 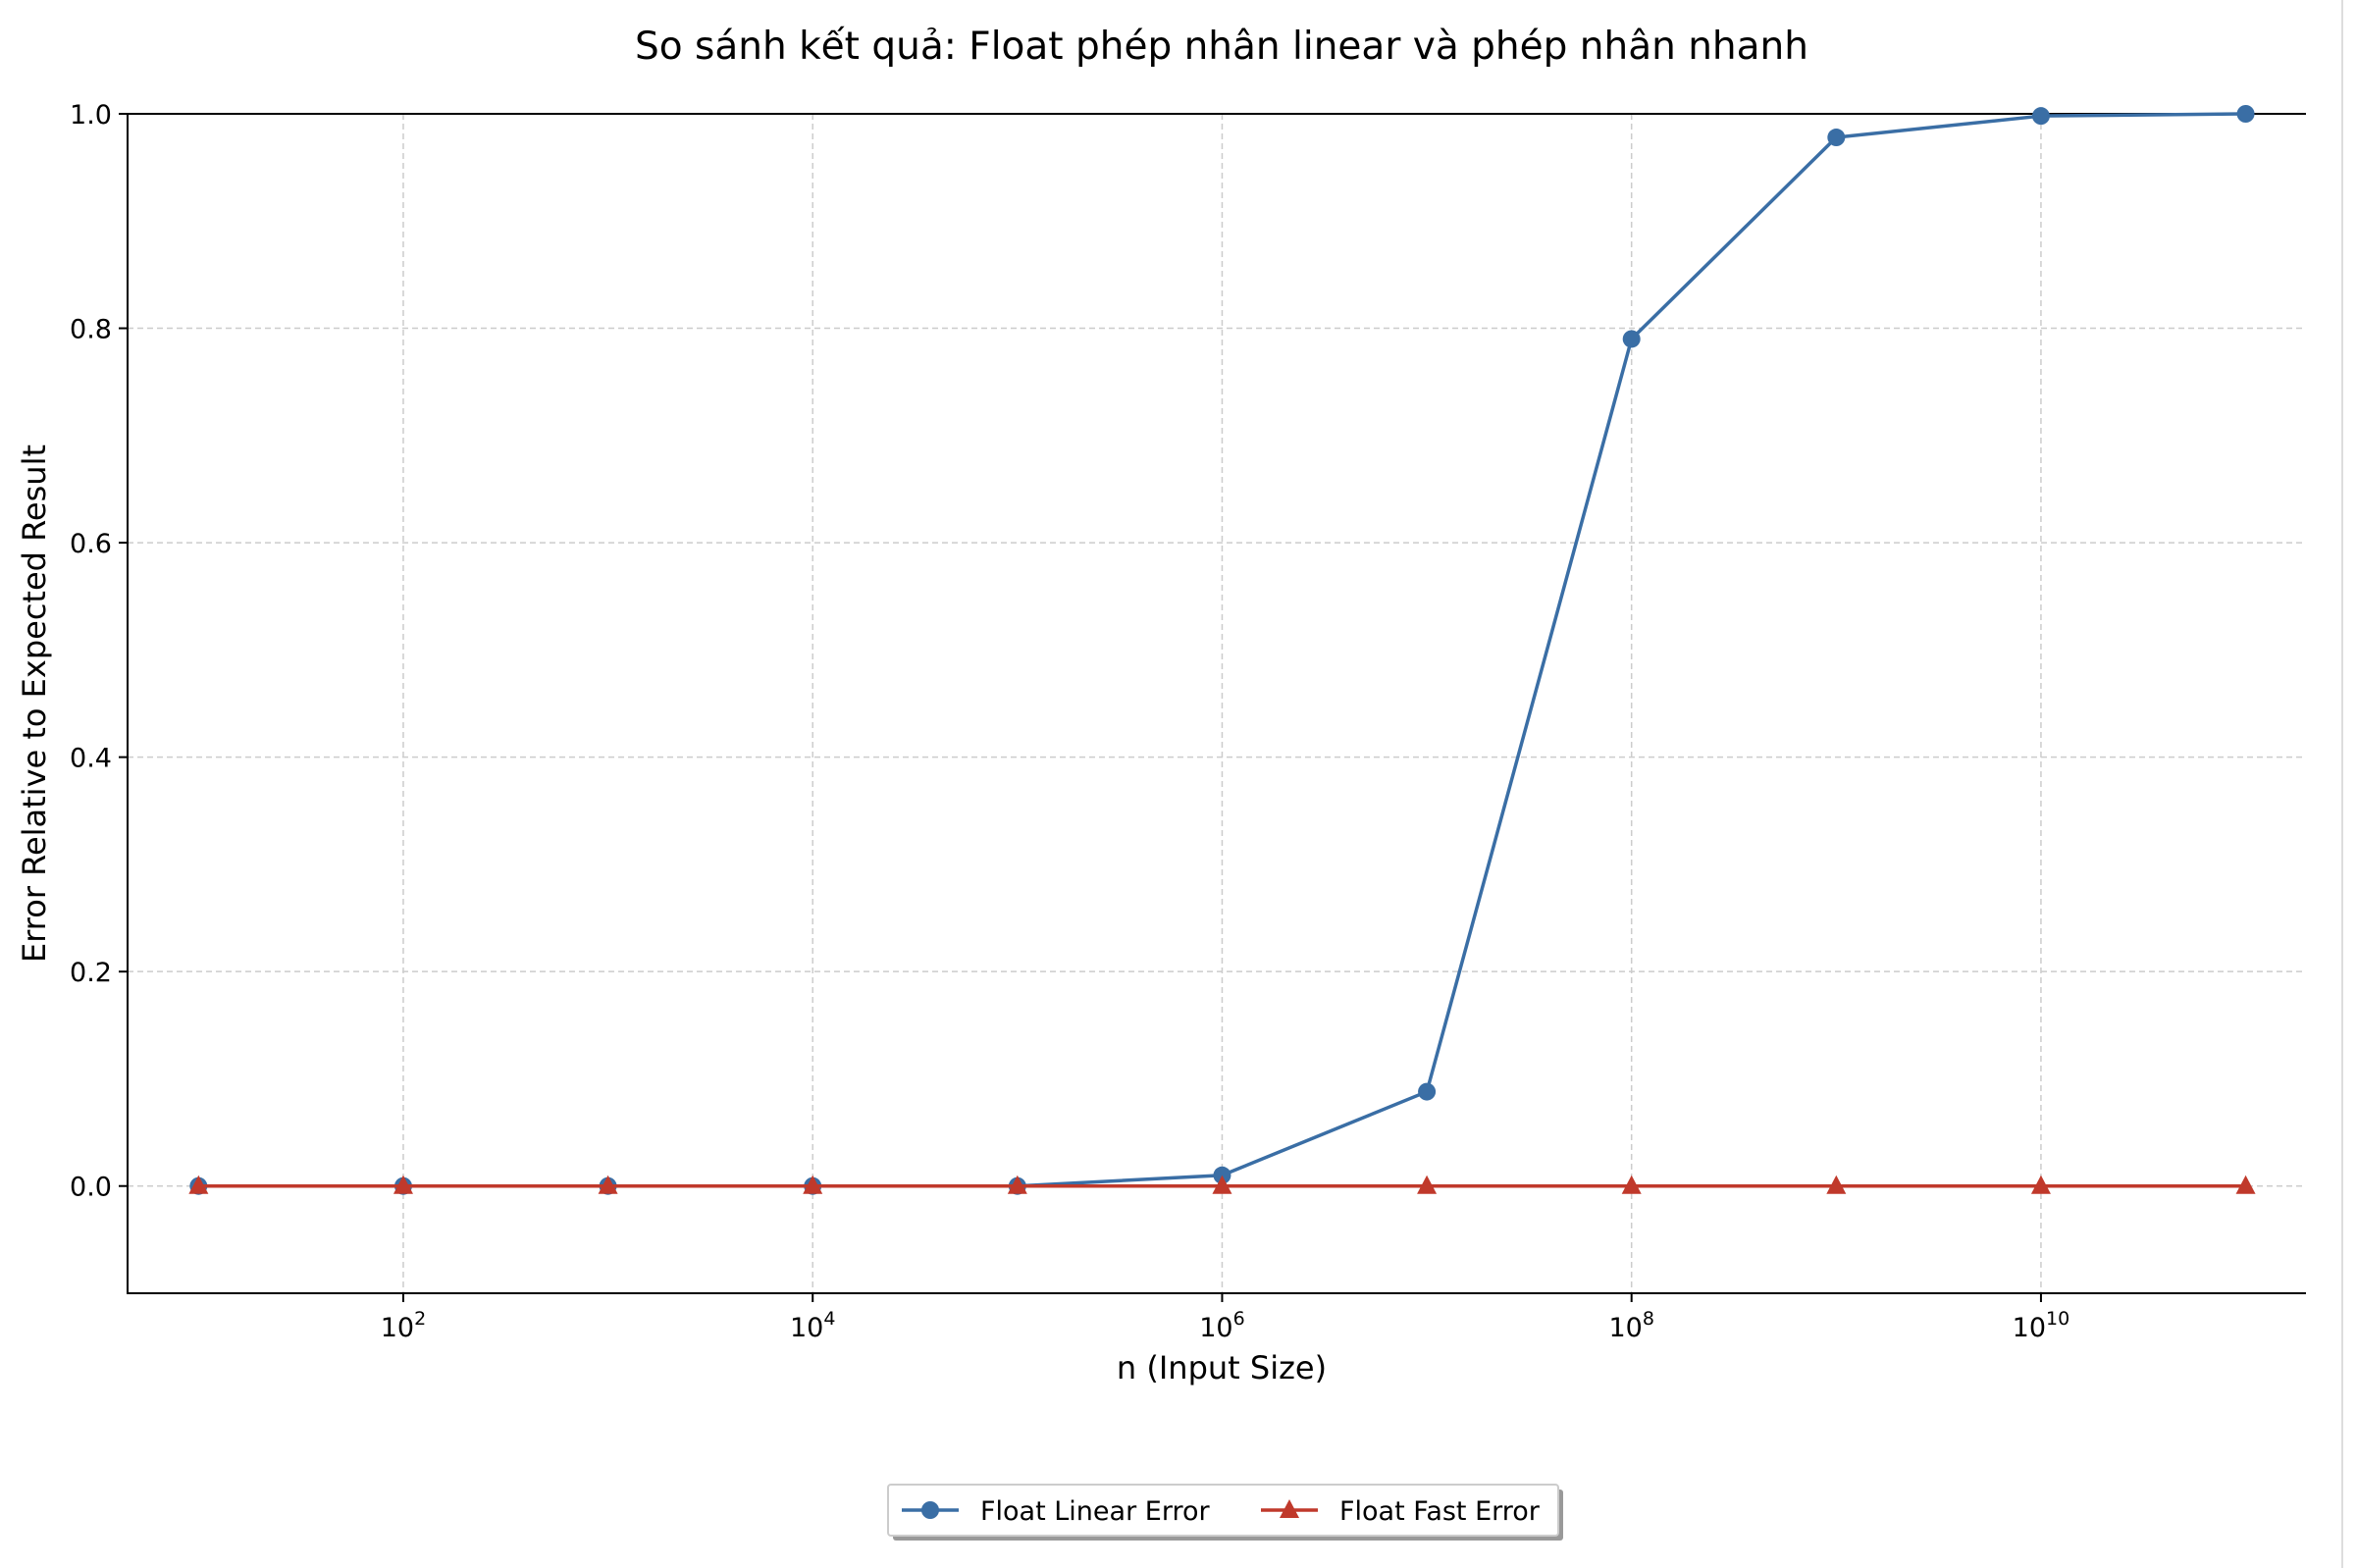 I want to click on legend-box, so click(x=1223, y=1510).